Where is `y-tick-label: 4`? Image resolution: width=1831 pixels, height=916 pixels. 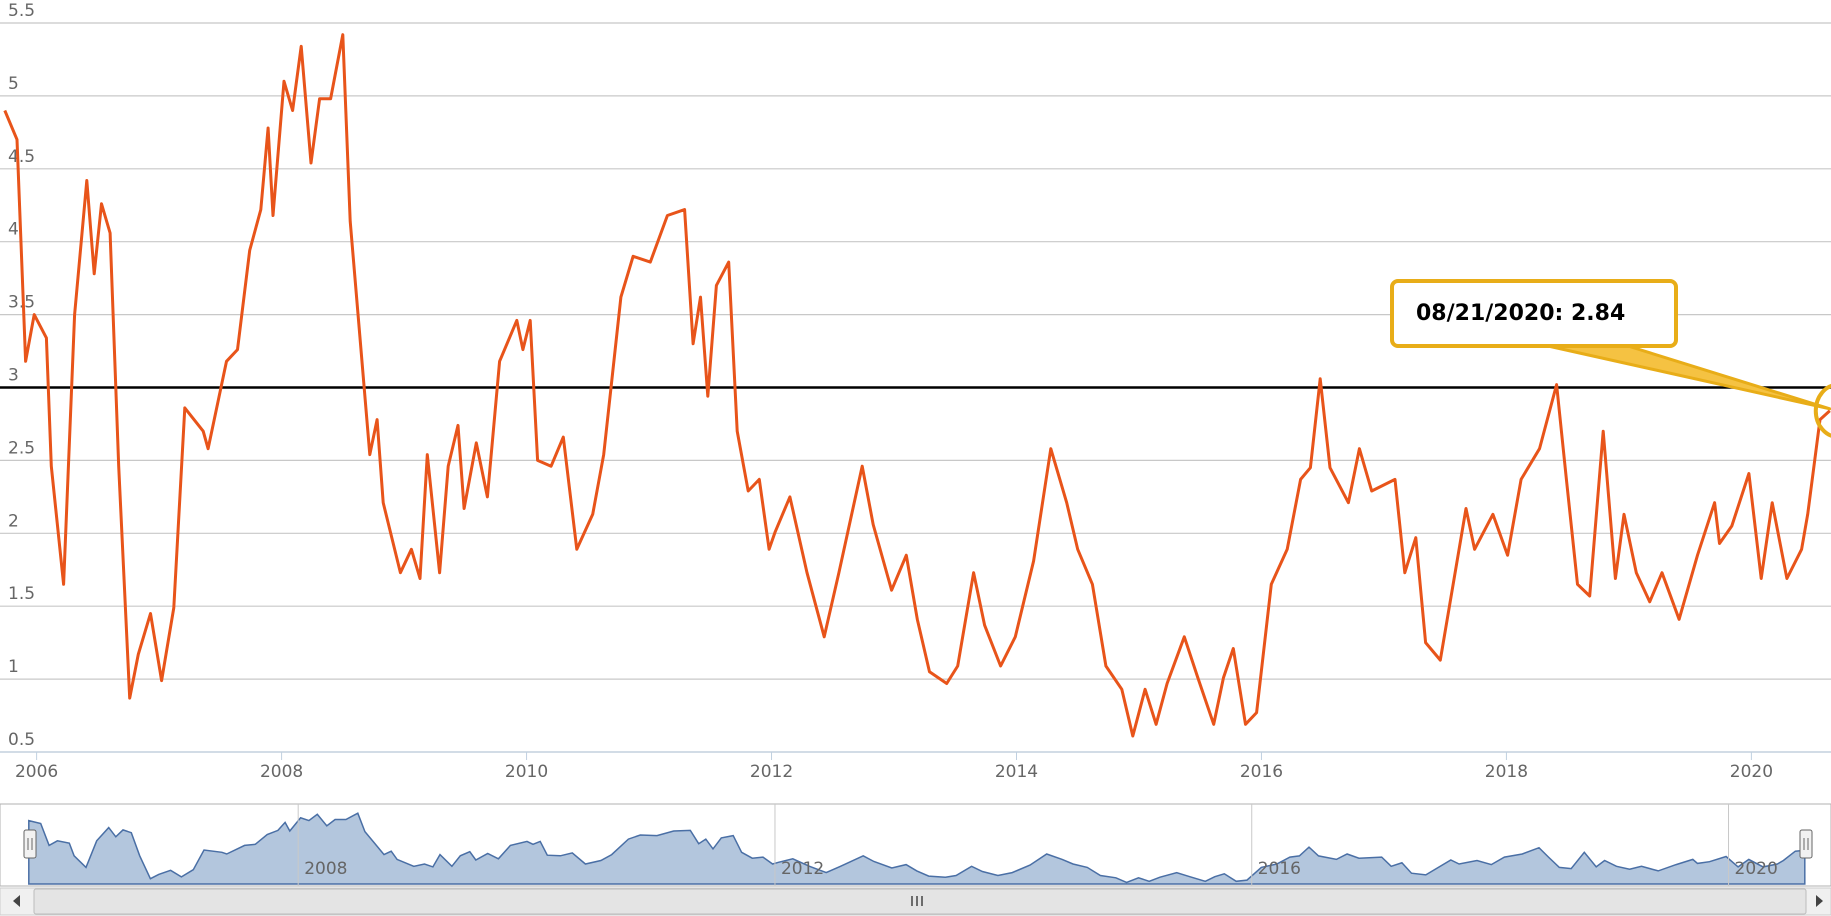
y-tick-label: 4 is located at coordinates (13, 230).